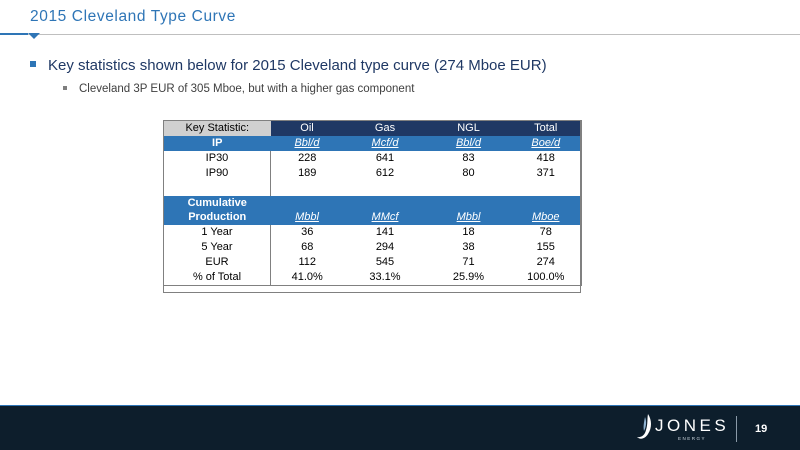 The width and height of the screenshot is (800, 450). Describe the element at coordinates (307, 158) in the screenshot. I see `table-cell: 228` at that location.